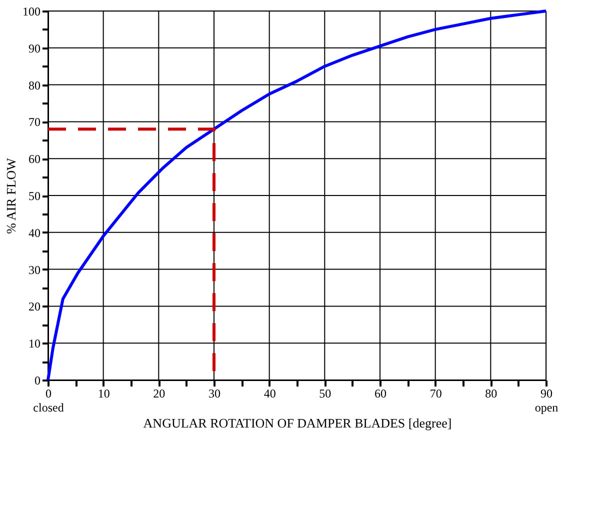 Image resolution: width=613 pixels, height=529 pixels. What do you see at coordinates (104, 393) in the screenshot?
I see `x-tick-label: 10` at bounding box center [104, 393].